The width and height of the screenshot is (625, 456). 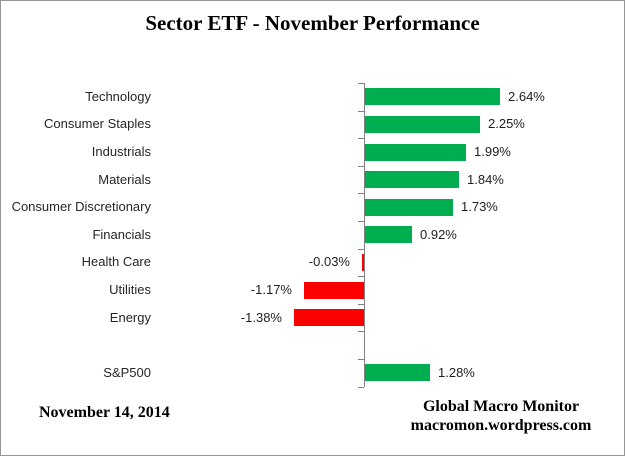 What do you see at coordinates (81, 207) in the screenshot?
I see `category-label: Consumer Discretionary` at bounding box center [81, 207].